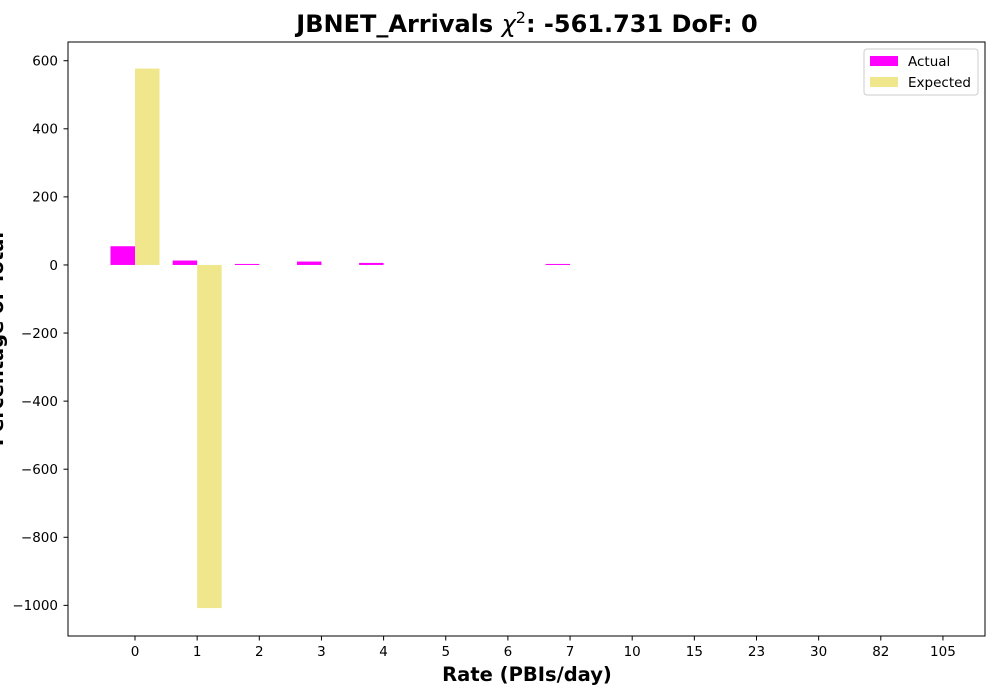  I want to click on x-tick-label-0: 0, so click(135, 652).